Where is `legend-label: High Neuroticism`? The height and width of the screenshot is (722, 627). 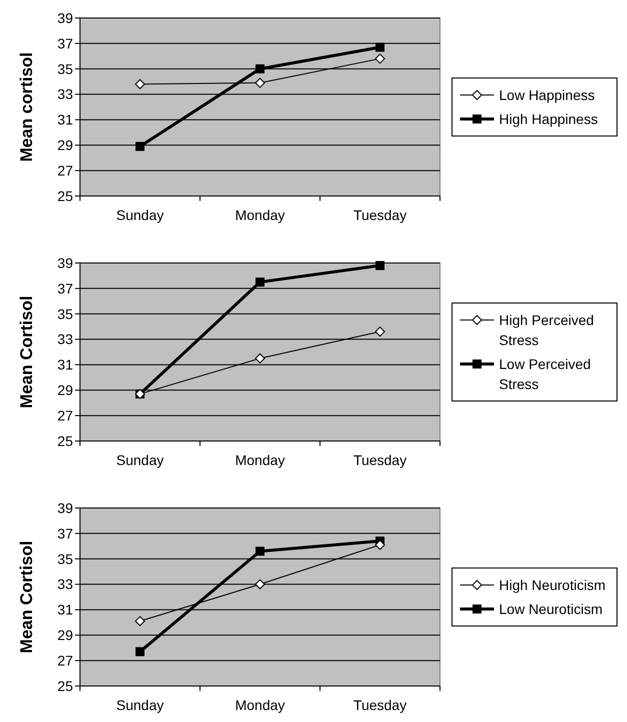 legend-label: High Neuroticism is located at coordinates (552, 584).